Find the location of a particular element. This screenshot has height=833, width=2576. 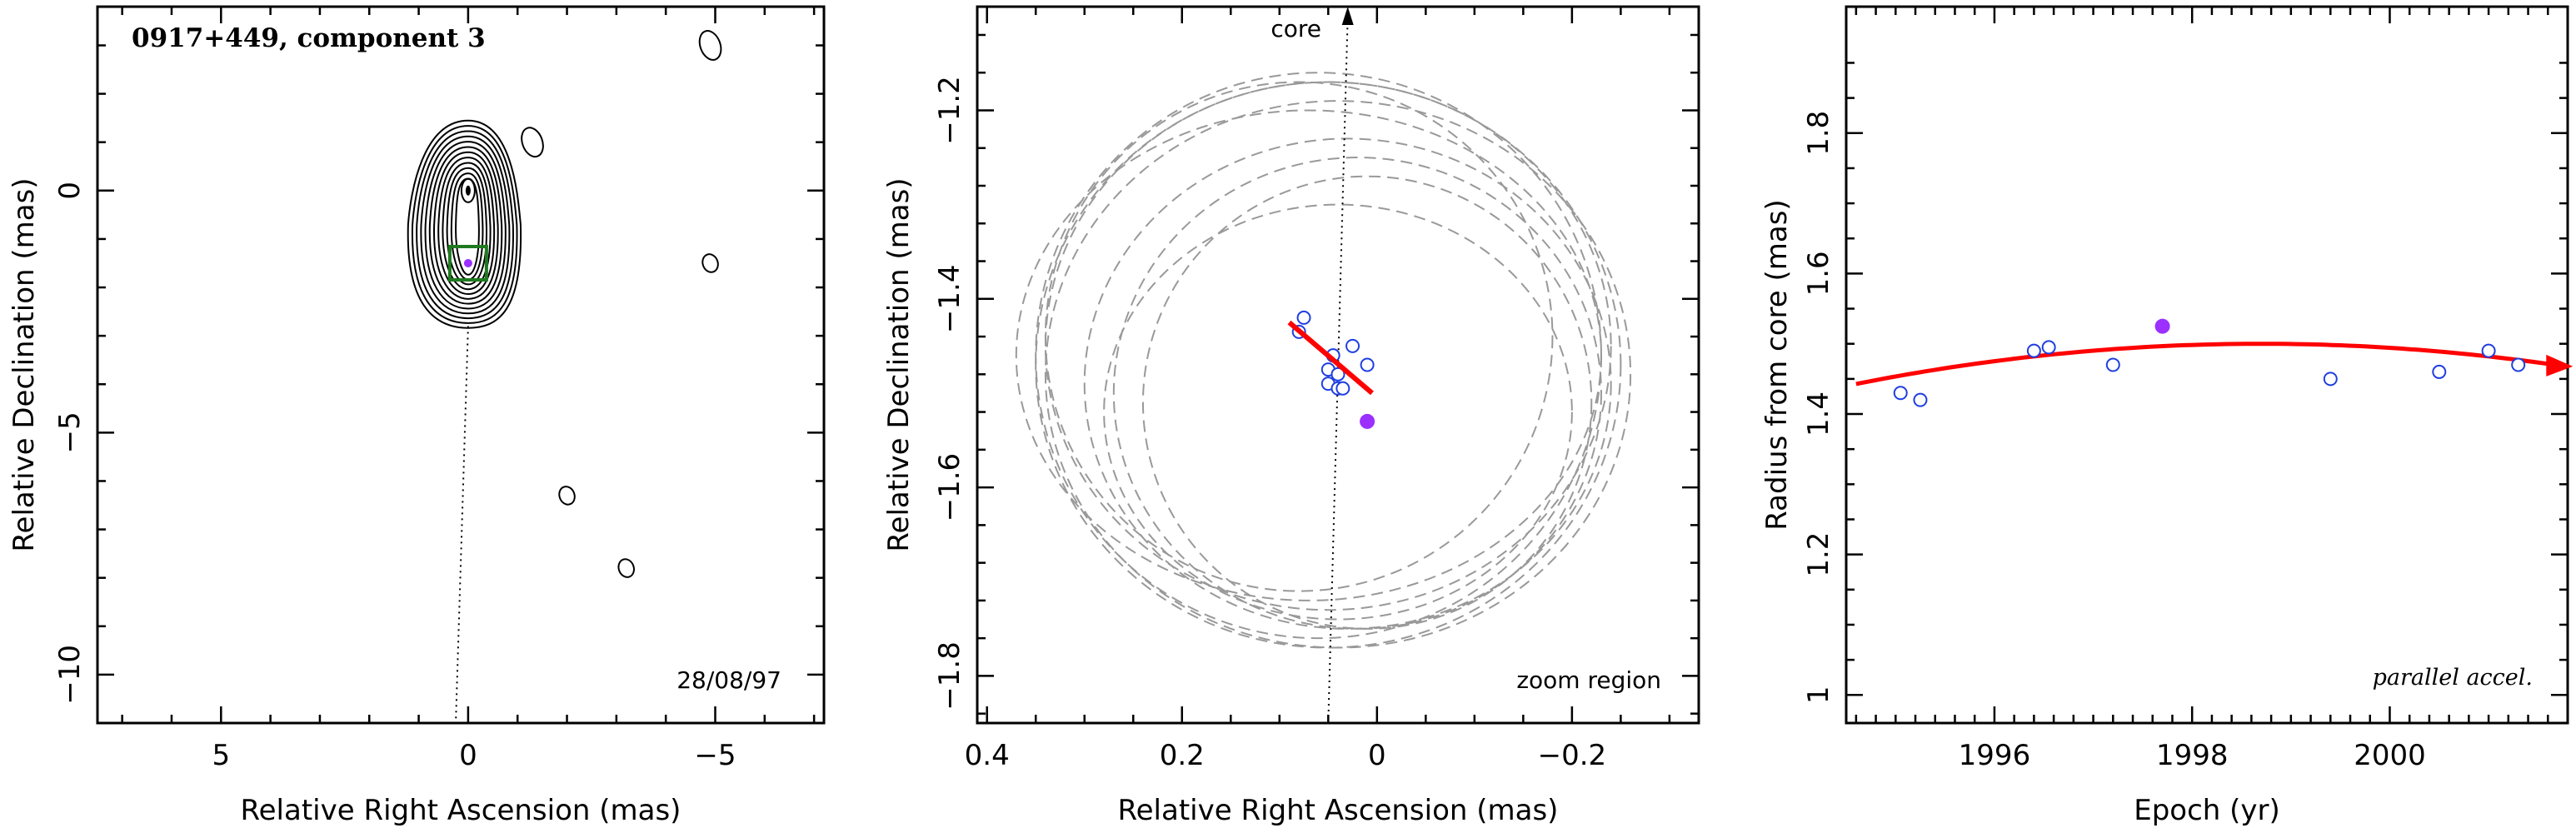

y-tick-label: 1.4 is located at coordinates (1818, 414).